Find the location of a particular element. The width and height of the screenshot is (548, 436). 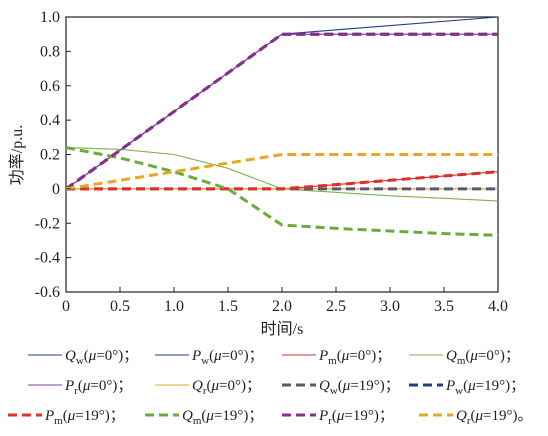

legend-label: Qm(μ=0°)； is located at coordinates (483, 357).